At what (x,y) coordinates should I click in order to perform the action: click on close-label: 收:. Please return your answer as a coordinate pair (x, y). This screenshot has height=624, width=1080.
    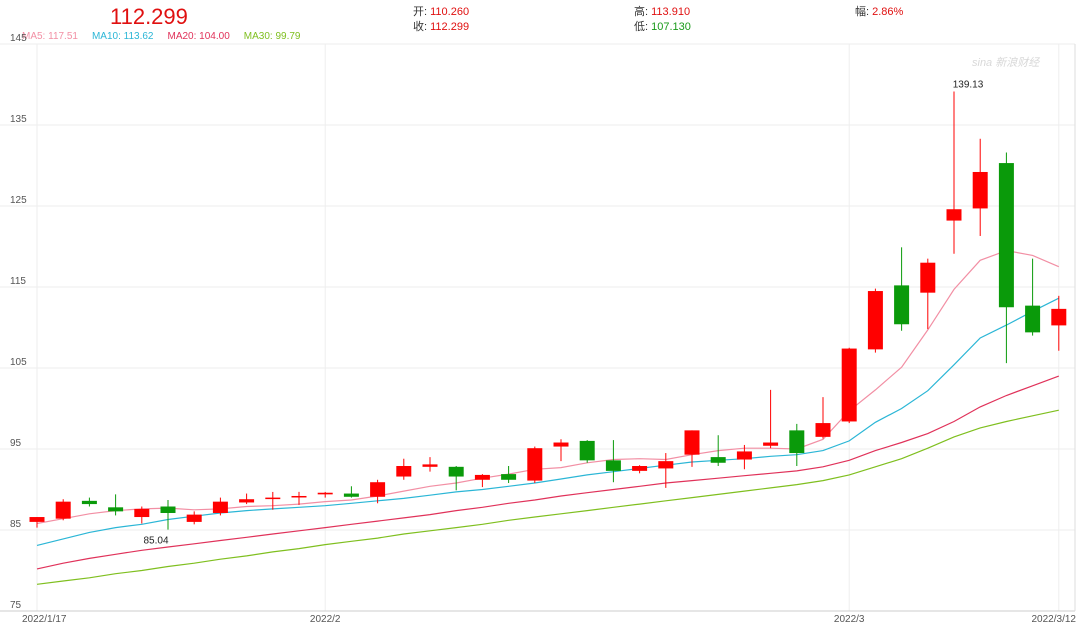
    Looking at the image, I should click on (420, 27).